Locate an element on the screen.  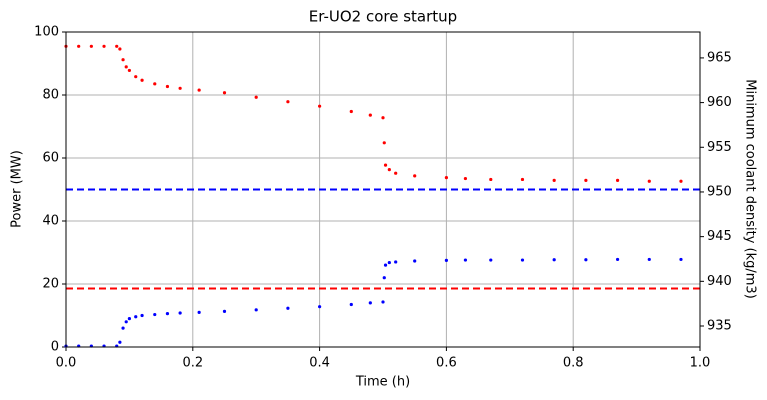
x-tick-label: 0.8 is located at coordinates (573, 363).